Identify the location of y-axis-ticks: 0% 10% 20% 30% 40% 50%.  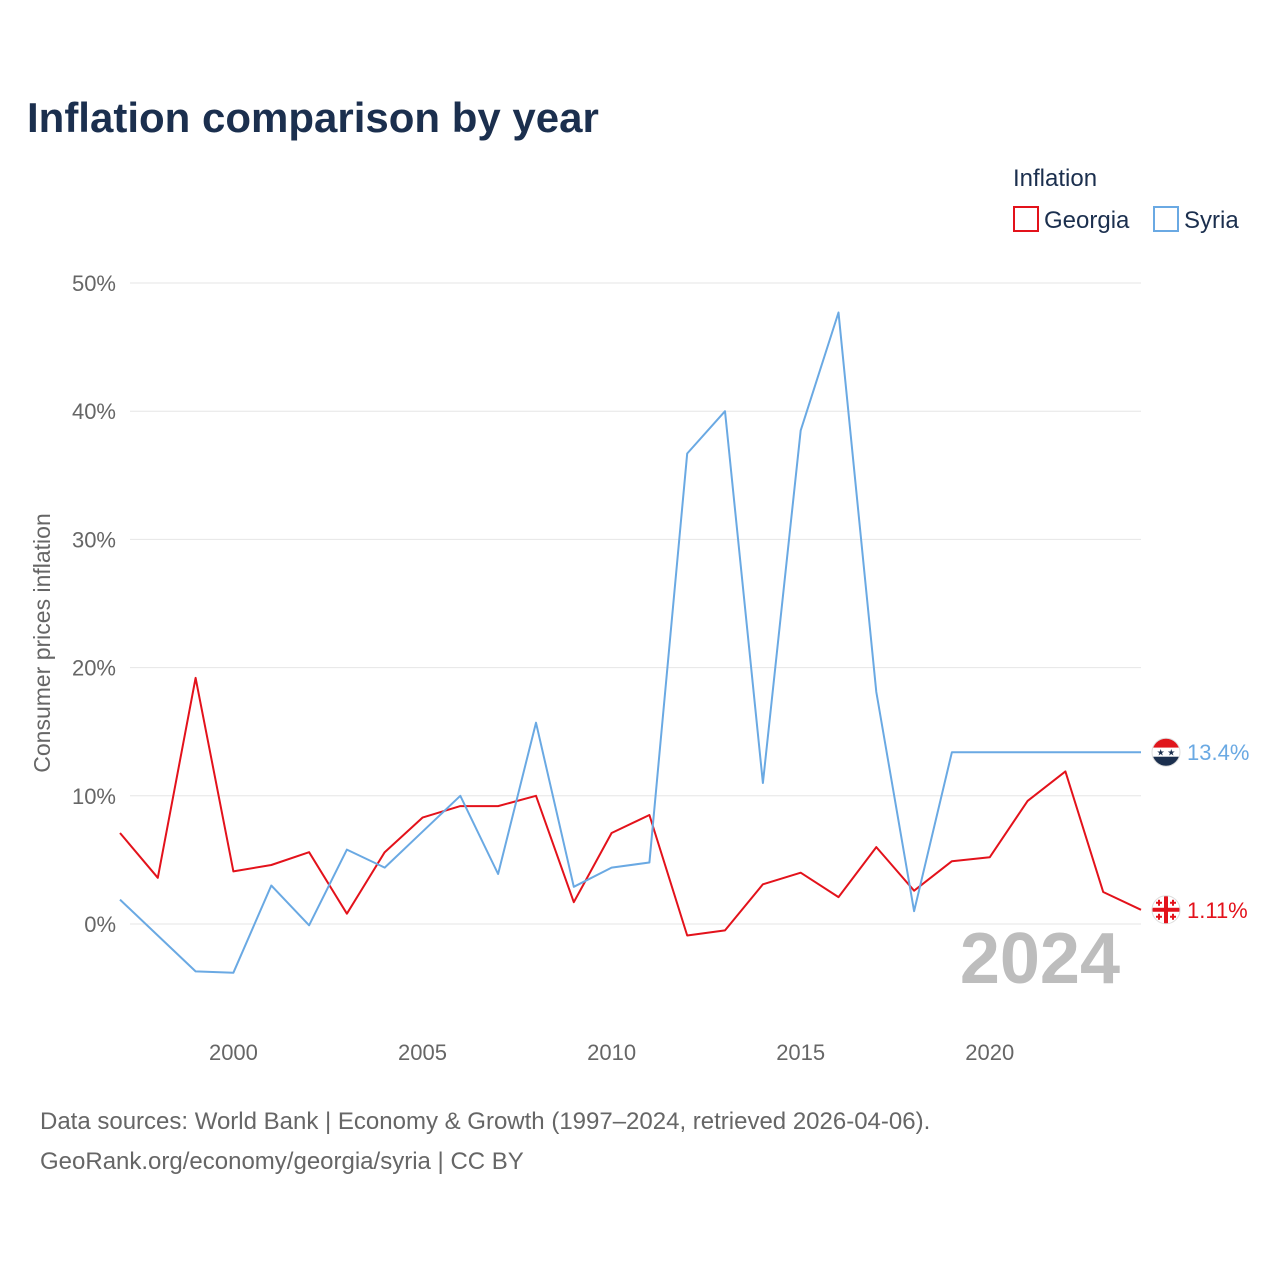
(94, 604).